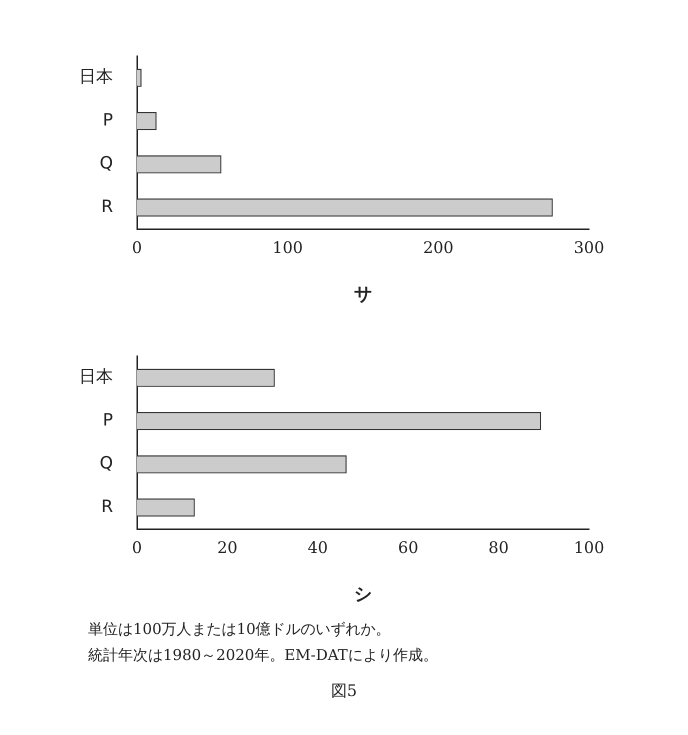 The width and height of the screenshot is (688, 735). Describe the element at coordinates (363, 294) in the screenshot. I see `x-axis-title: サ` at that location.